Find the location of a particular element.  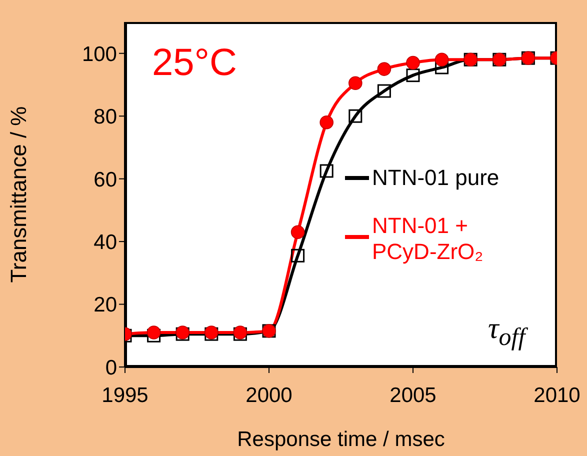

x-tick-label: 1995 is located at coordinates (125, 395).